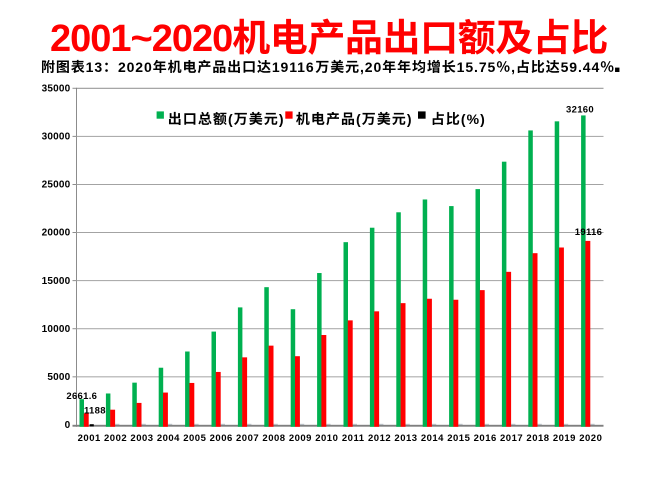 This screenshot has height=495, width=660. I want to click on svg-text: 2002, so click(115, 438).